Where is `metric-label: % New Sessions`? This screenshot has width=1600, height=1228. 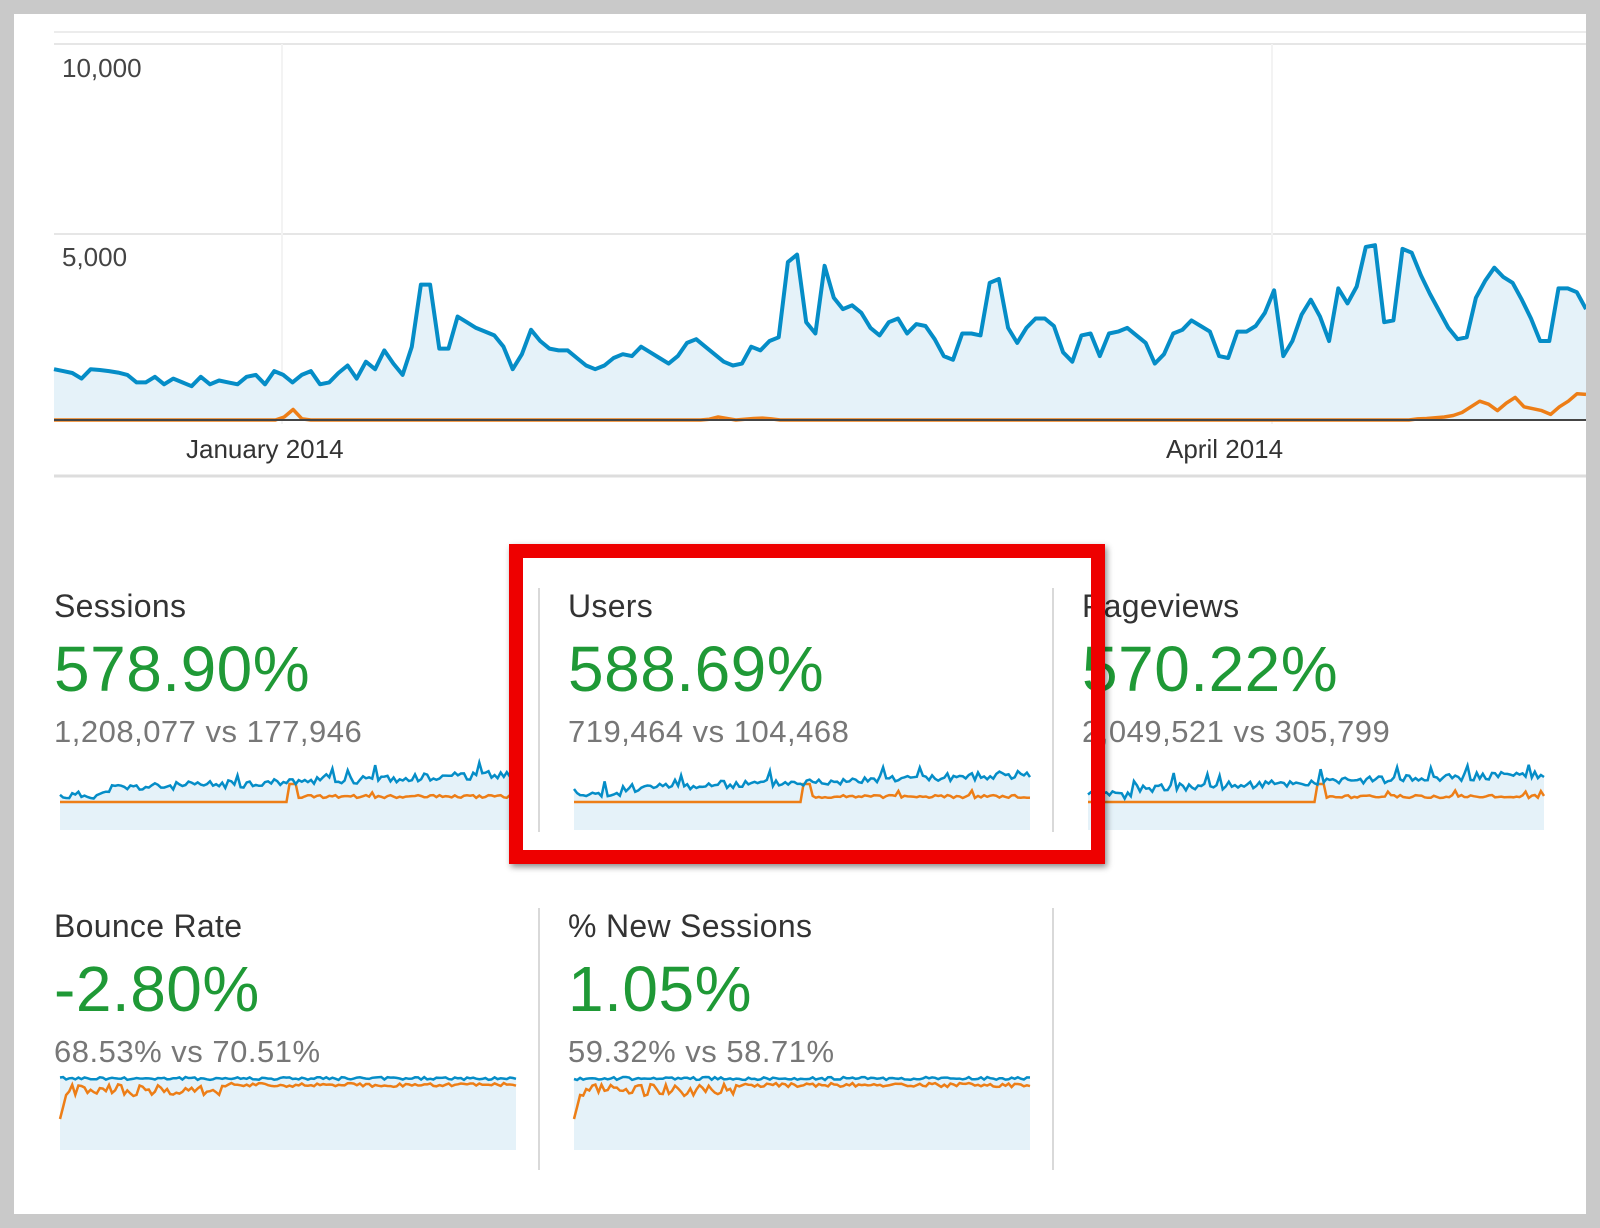
metric-label: % New Sessions is located at coordinates (690, 926).